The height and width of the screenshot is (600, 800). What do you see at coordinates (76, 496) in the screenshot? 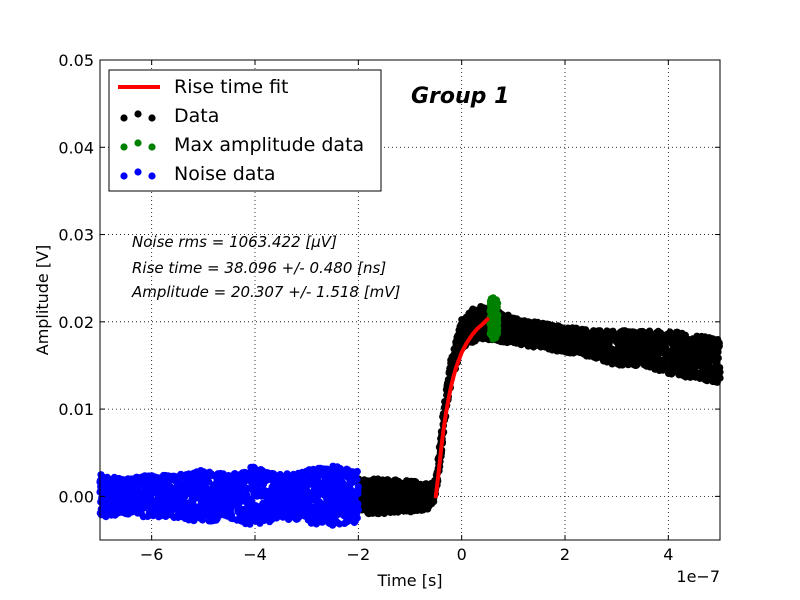
I see `y-tick-label: 0.00` at bounding box center [76, 496].